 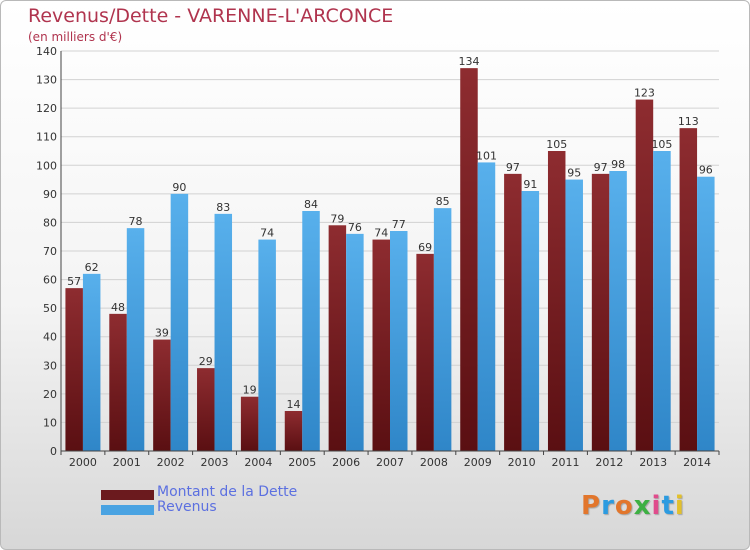 I want to click on data-label-dette: 14, so click(x=294, y=404).